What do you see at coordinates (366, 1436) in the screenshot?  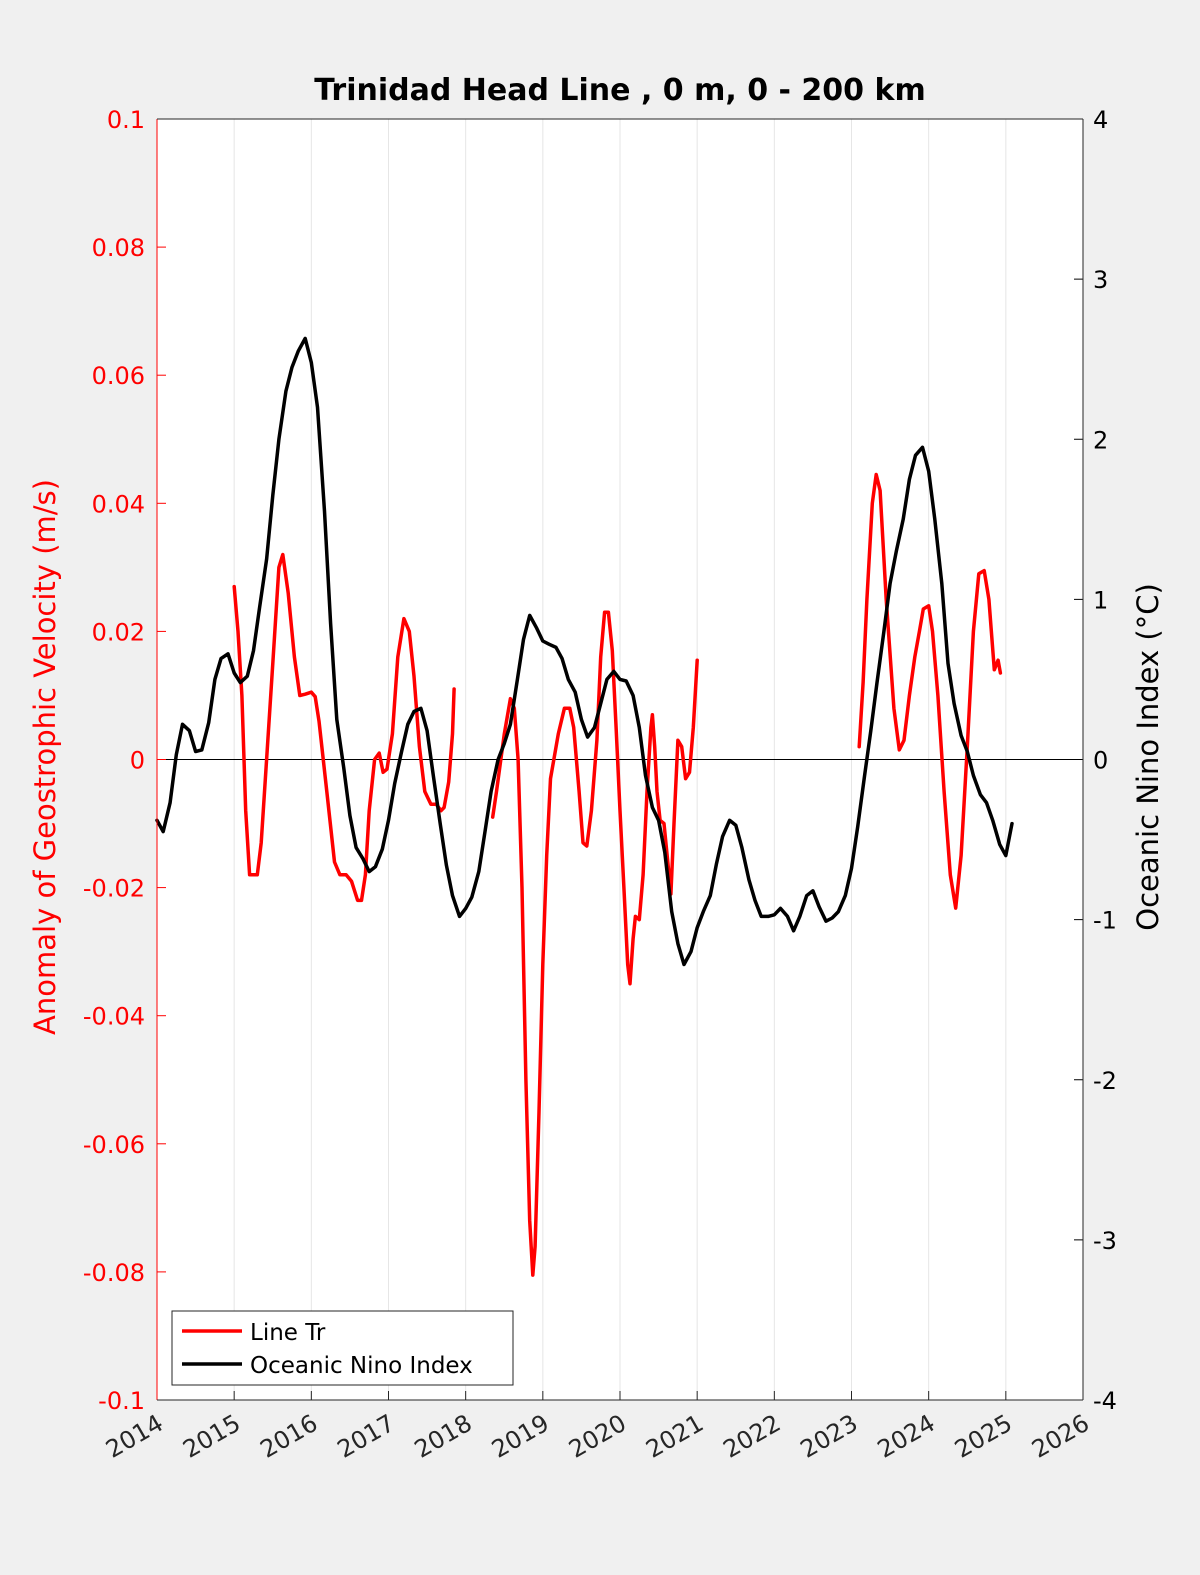 I see `x-tick-label: 2017` at bounding box center [366, 1436].